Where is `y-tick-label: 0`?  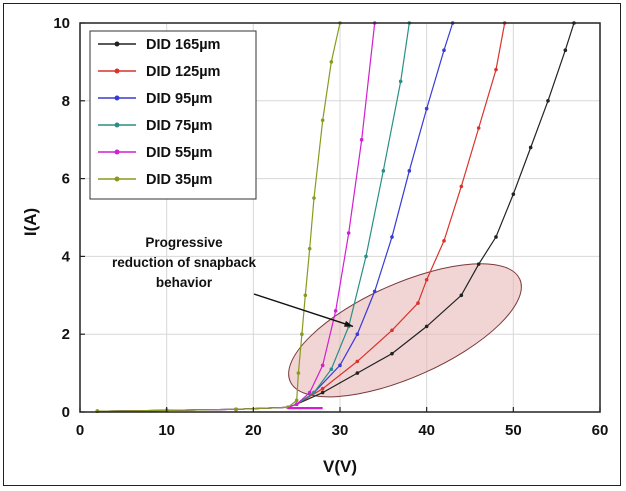 y-tick-label: 0 is located at coordinates (66, 412).